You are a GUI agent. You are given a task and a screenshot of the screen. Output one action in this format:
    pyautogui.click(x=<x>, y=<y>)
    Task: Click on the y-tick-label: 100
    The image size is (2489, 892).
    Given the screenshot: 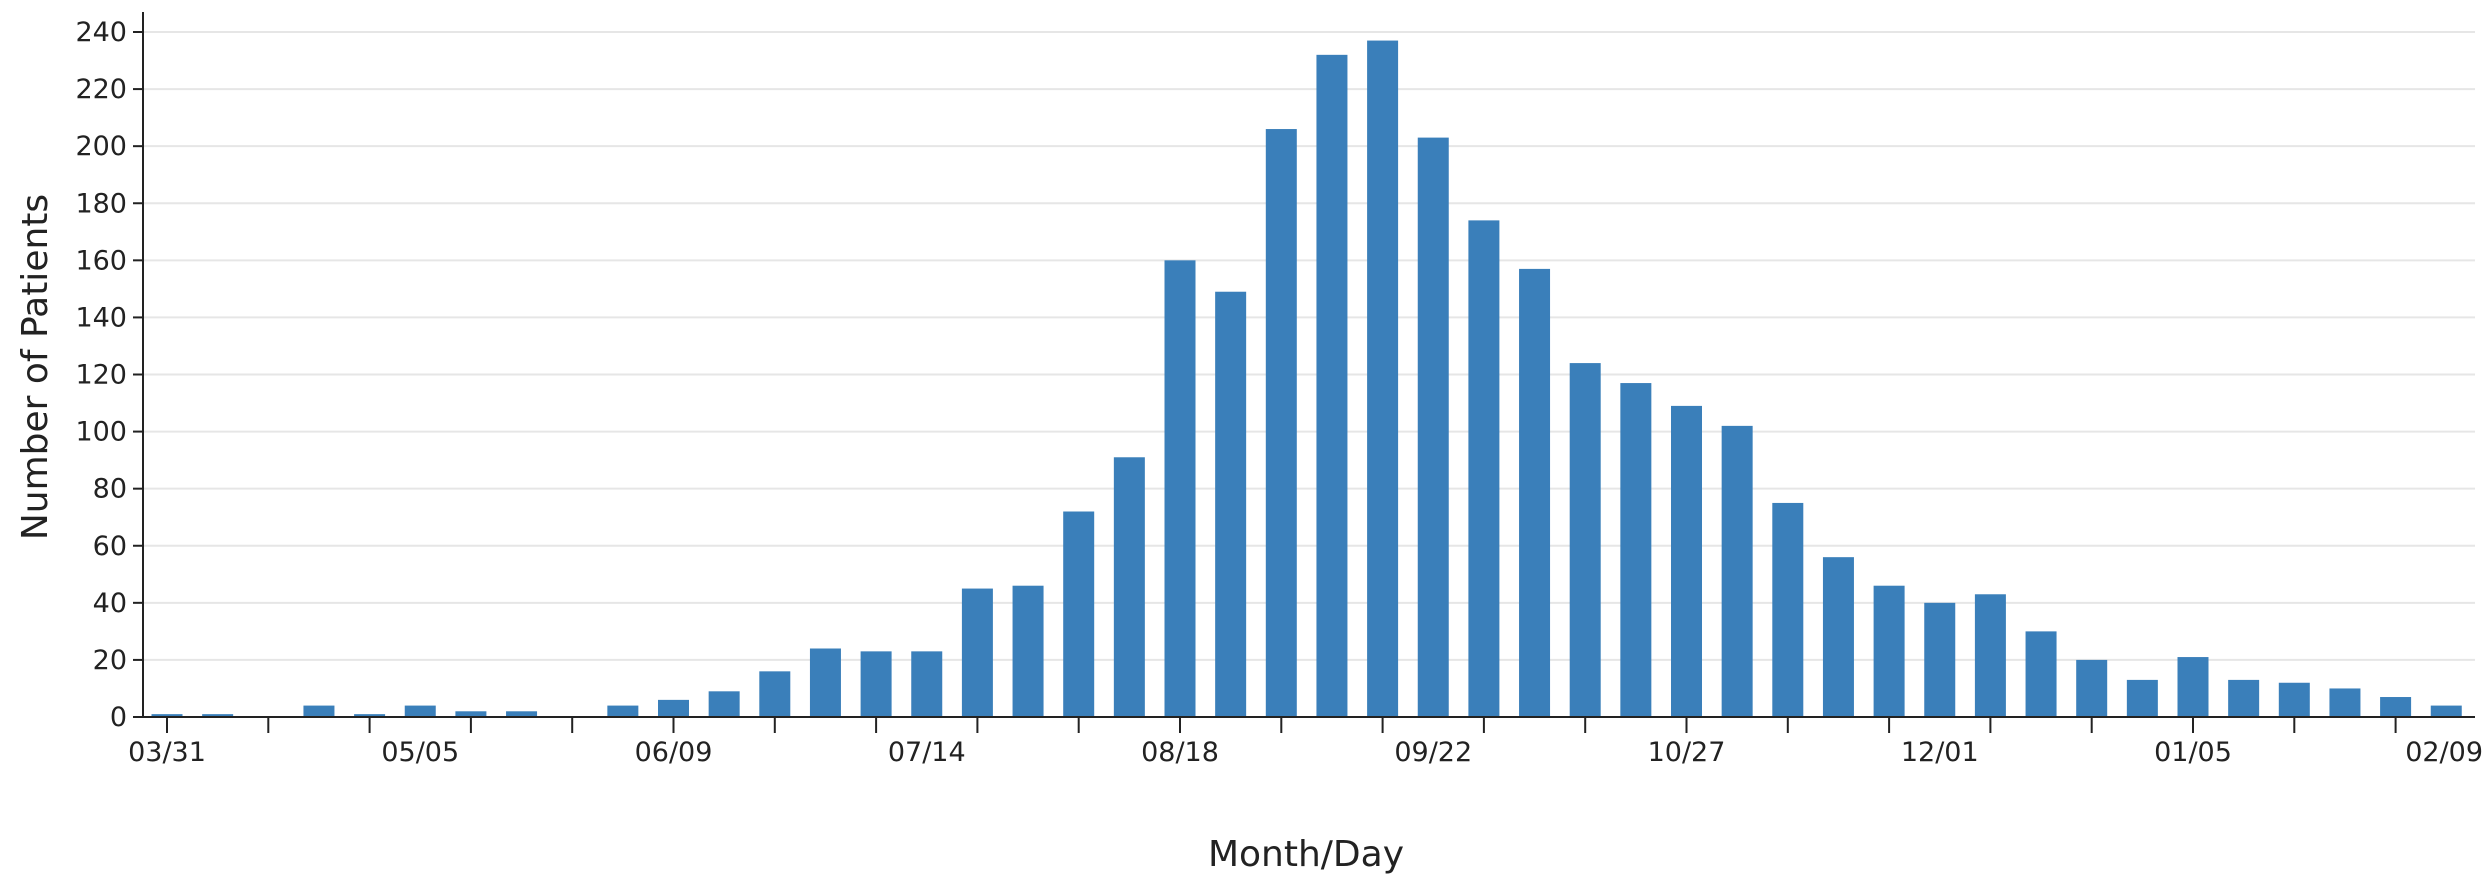 What is the action you would take?
    pyautogui.click(x=101, y=432)
    